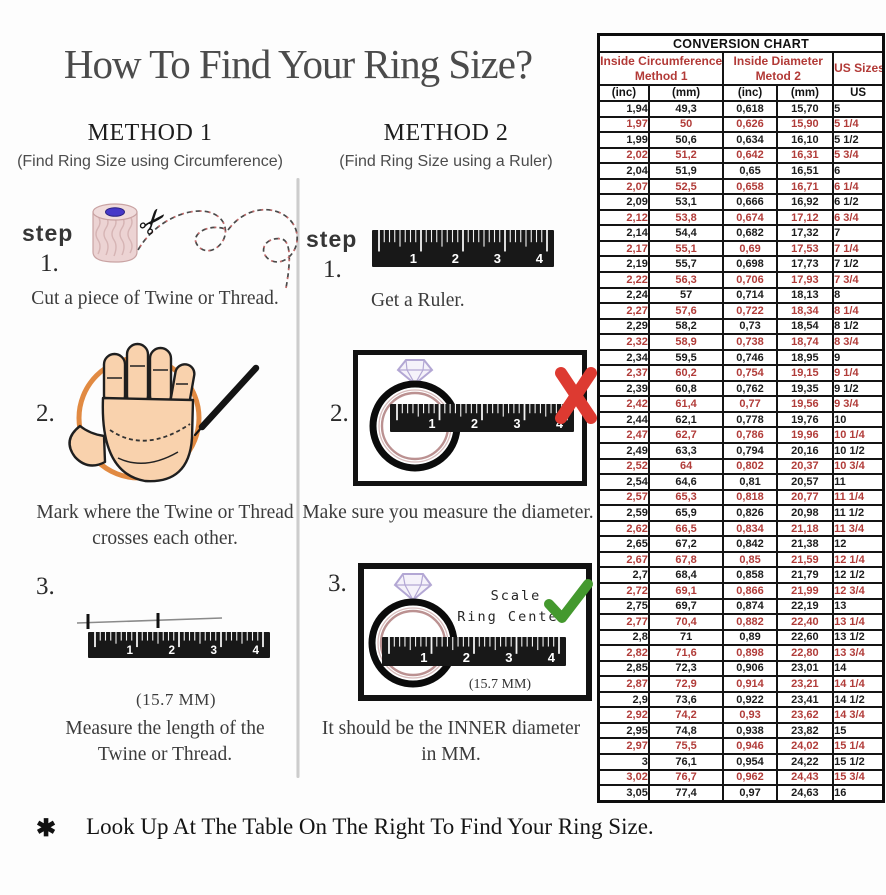  Describe the element at coordinates (750, 761) in the screenshot. I see `table-cell: 0,954` at that location.